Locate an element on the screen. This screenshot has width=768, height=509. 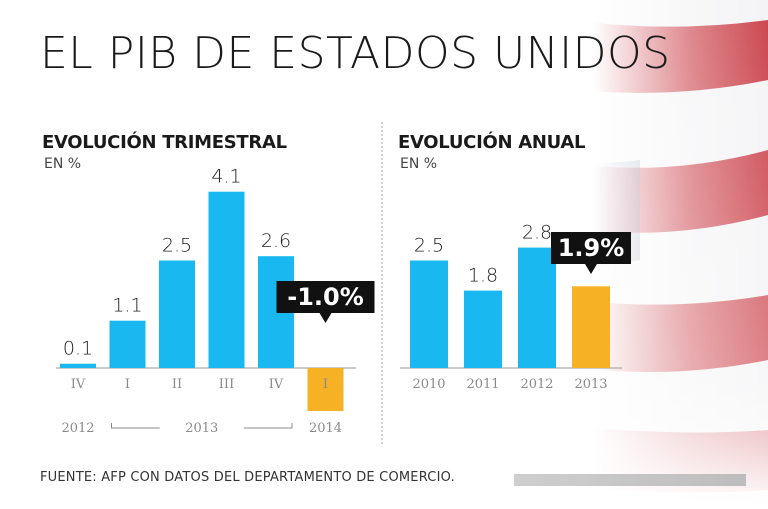
page-title: EL PIB DE ESTADOS UNIDOS is located at coordinates (355, 53).